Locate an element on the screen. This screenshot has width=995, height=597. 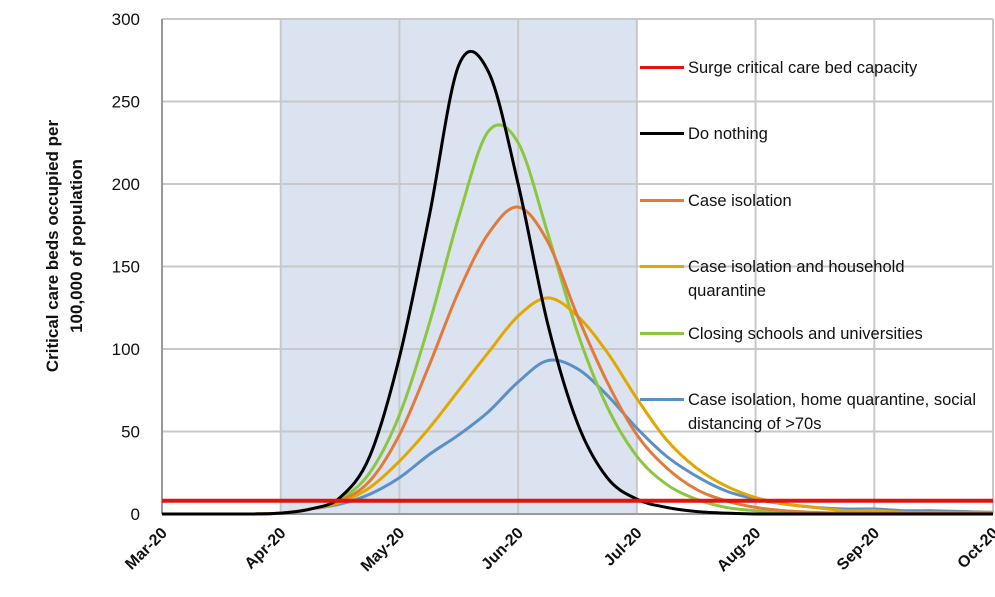
legend-entry: Do nothing is located at coordinates (815, 155).